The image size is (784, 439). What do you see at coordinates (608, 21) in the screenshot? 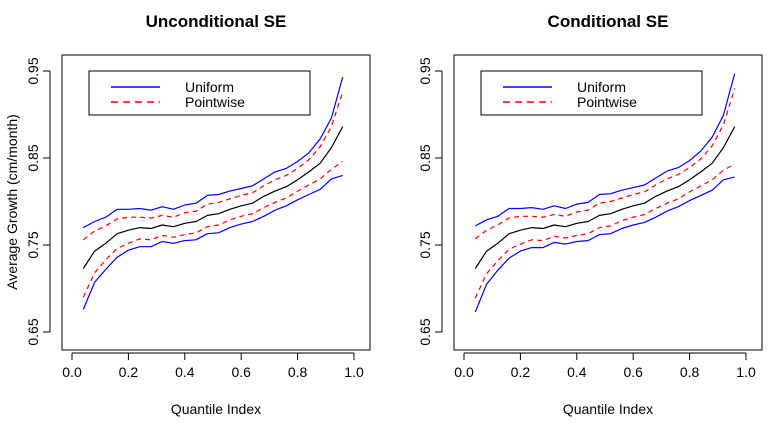
I see `chart-title: Conditional SE` at bounding box center [608, 21].